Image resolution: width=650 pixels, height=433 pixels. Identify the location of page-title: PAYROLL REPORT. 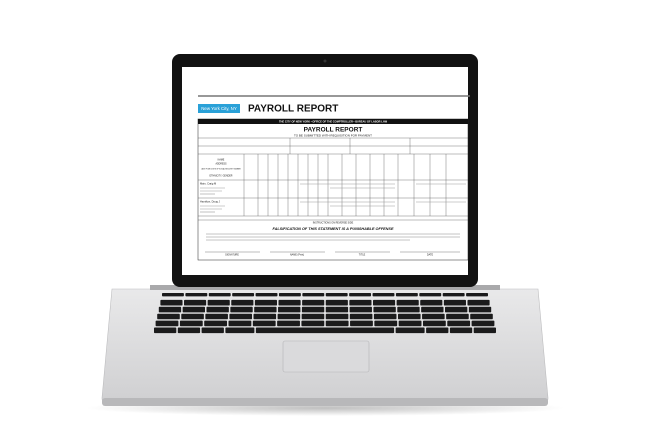
(293, 109).